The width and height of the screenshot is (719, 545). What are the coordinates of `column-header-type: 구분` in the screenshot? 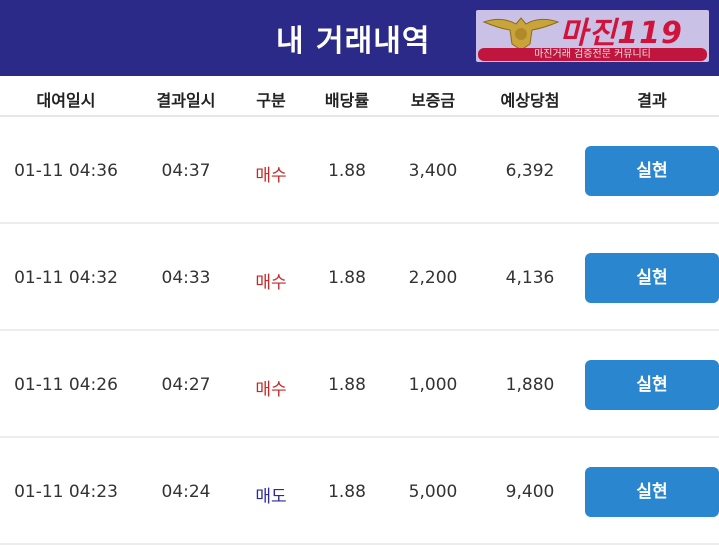 It's located at (271, 100).